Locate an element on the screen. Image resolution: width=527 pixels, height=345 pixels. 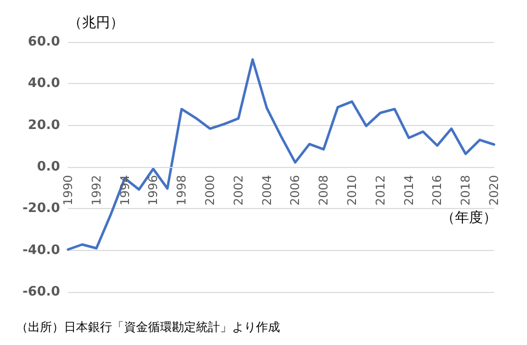
y-tick-label: 40.0 is located at coordinates (44, 84).